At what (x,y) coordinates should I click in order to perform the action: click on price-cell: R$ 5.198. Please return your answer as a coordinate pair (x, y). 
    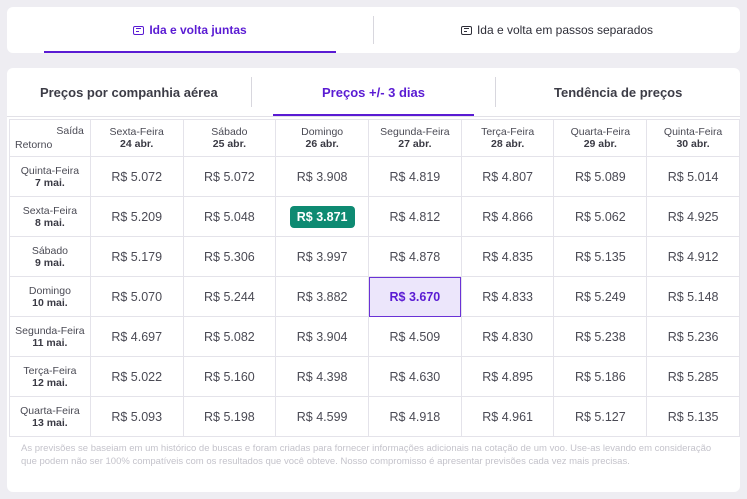
    Looking at the image, I should click on (229, 416).